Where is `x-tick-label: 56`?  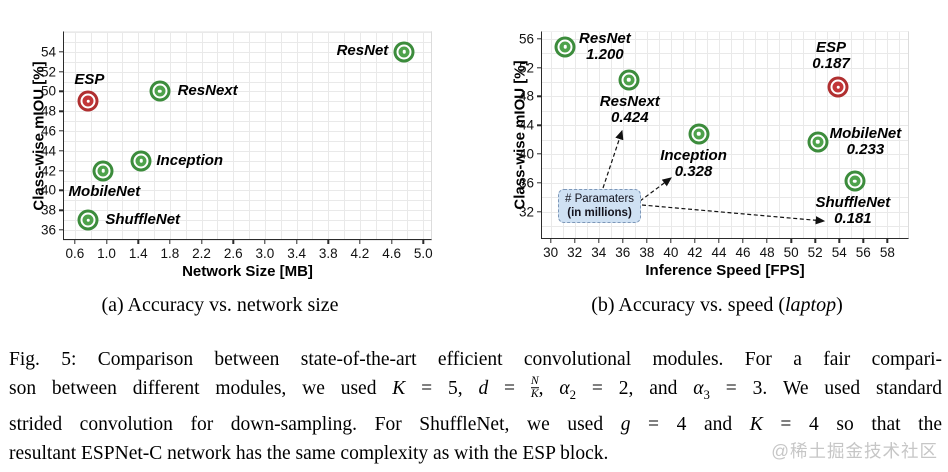
x-tick-label: 56 is located at coordinates (863, 252).